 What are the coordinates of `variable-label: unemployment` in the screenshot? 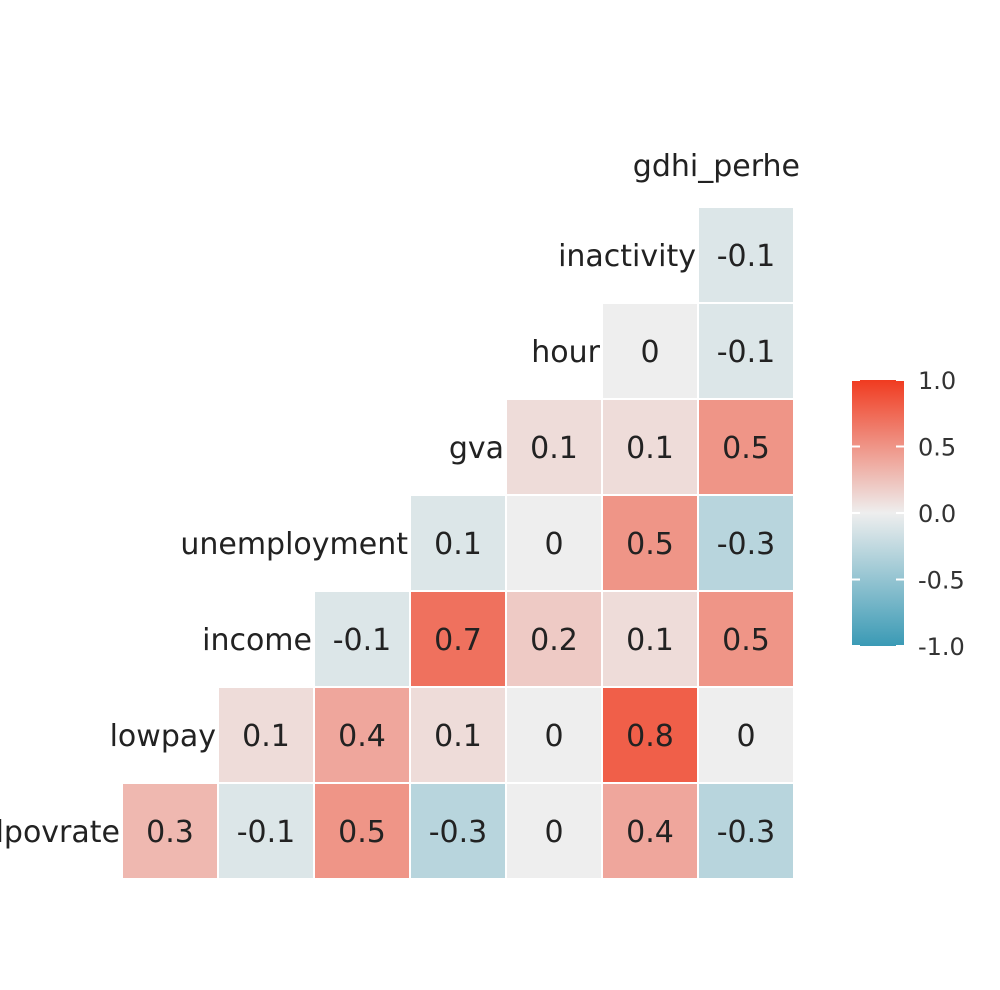 It's located at (294, 544).